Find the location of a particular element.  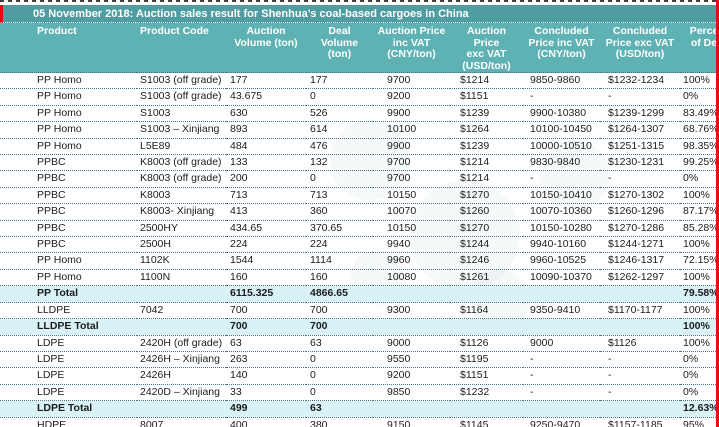

cell-auction-volume: 1544 is located at coordinates (266, 261).